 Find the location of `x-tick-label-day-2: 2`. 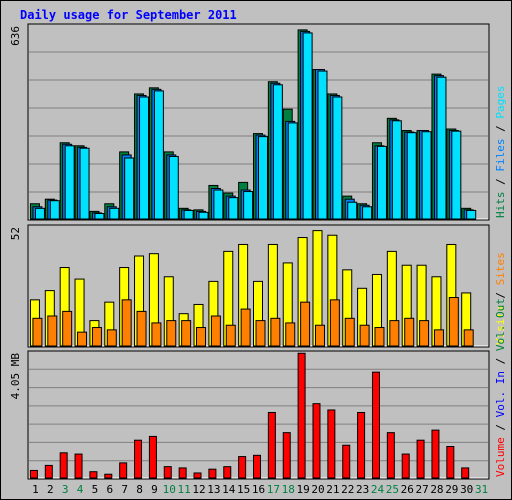

x-tick-label-day-2: 2 is located at coordinates (50, 489).